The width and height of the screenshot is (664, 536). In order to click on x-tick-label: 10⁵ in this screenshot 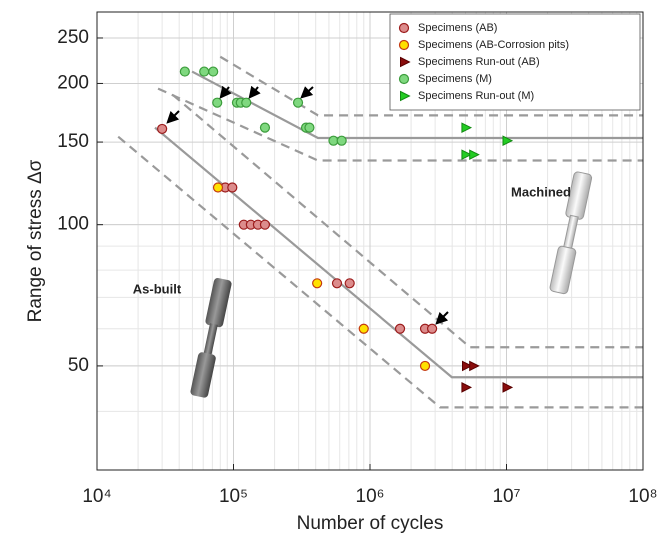, I will do `click(233, 496)`.